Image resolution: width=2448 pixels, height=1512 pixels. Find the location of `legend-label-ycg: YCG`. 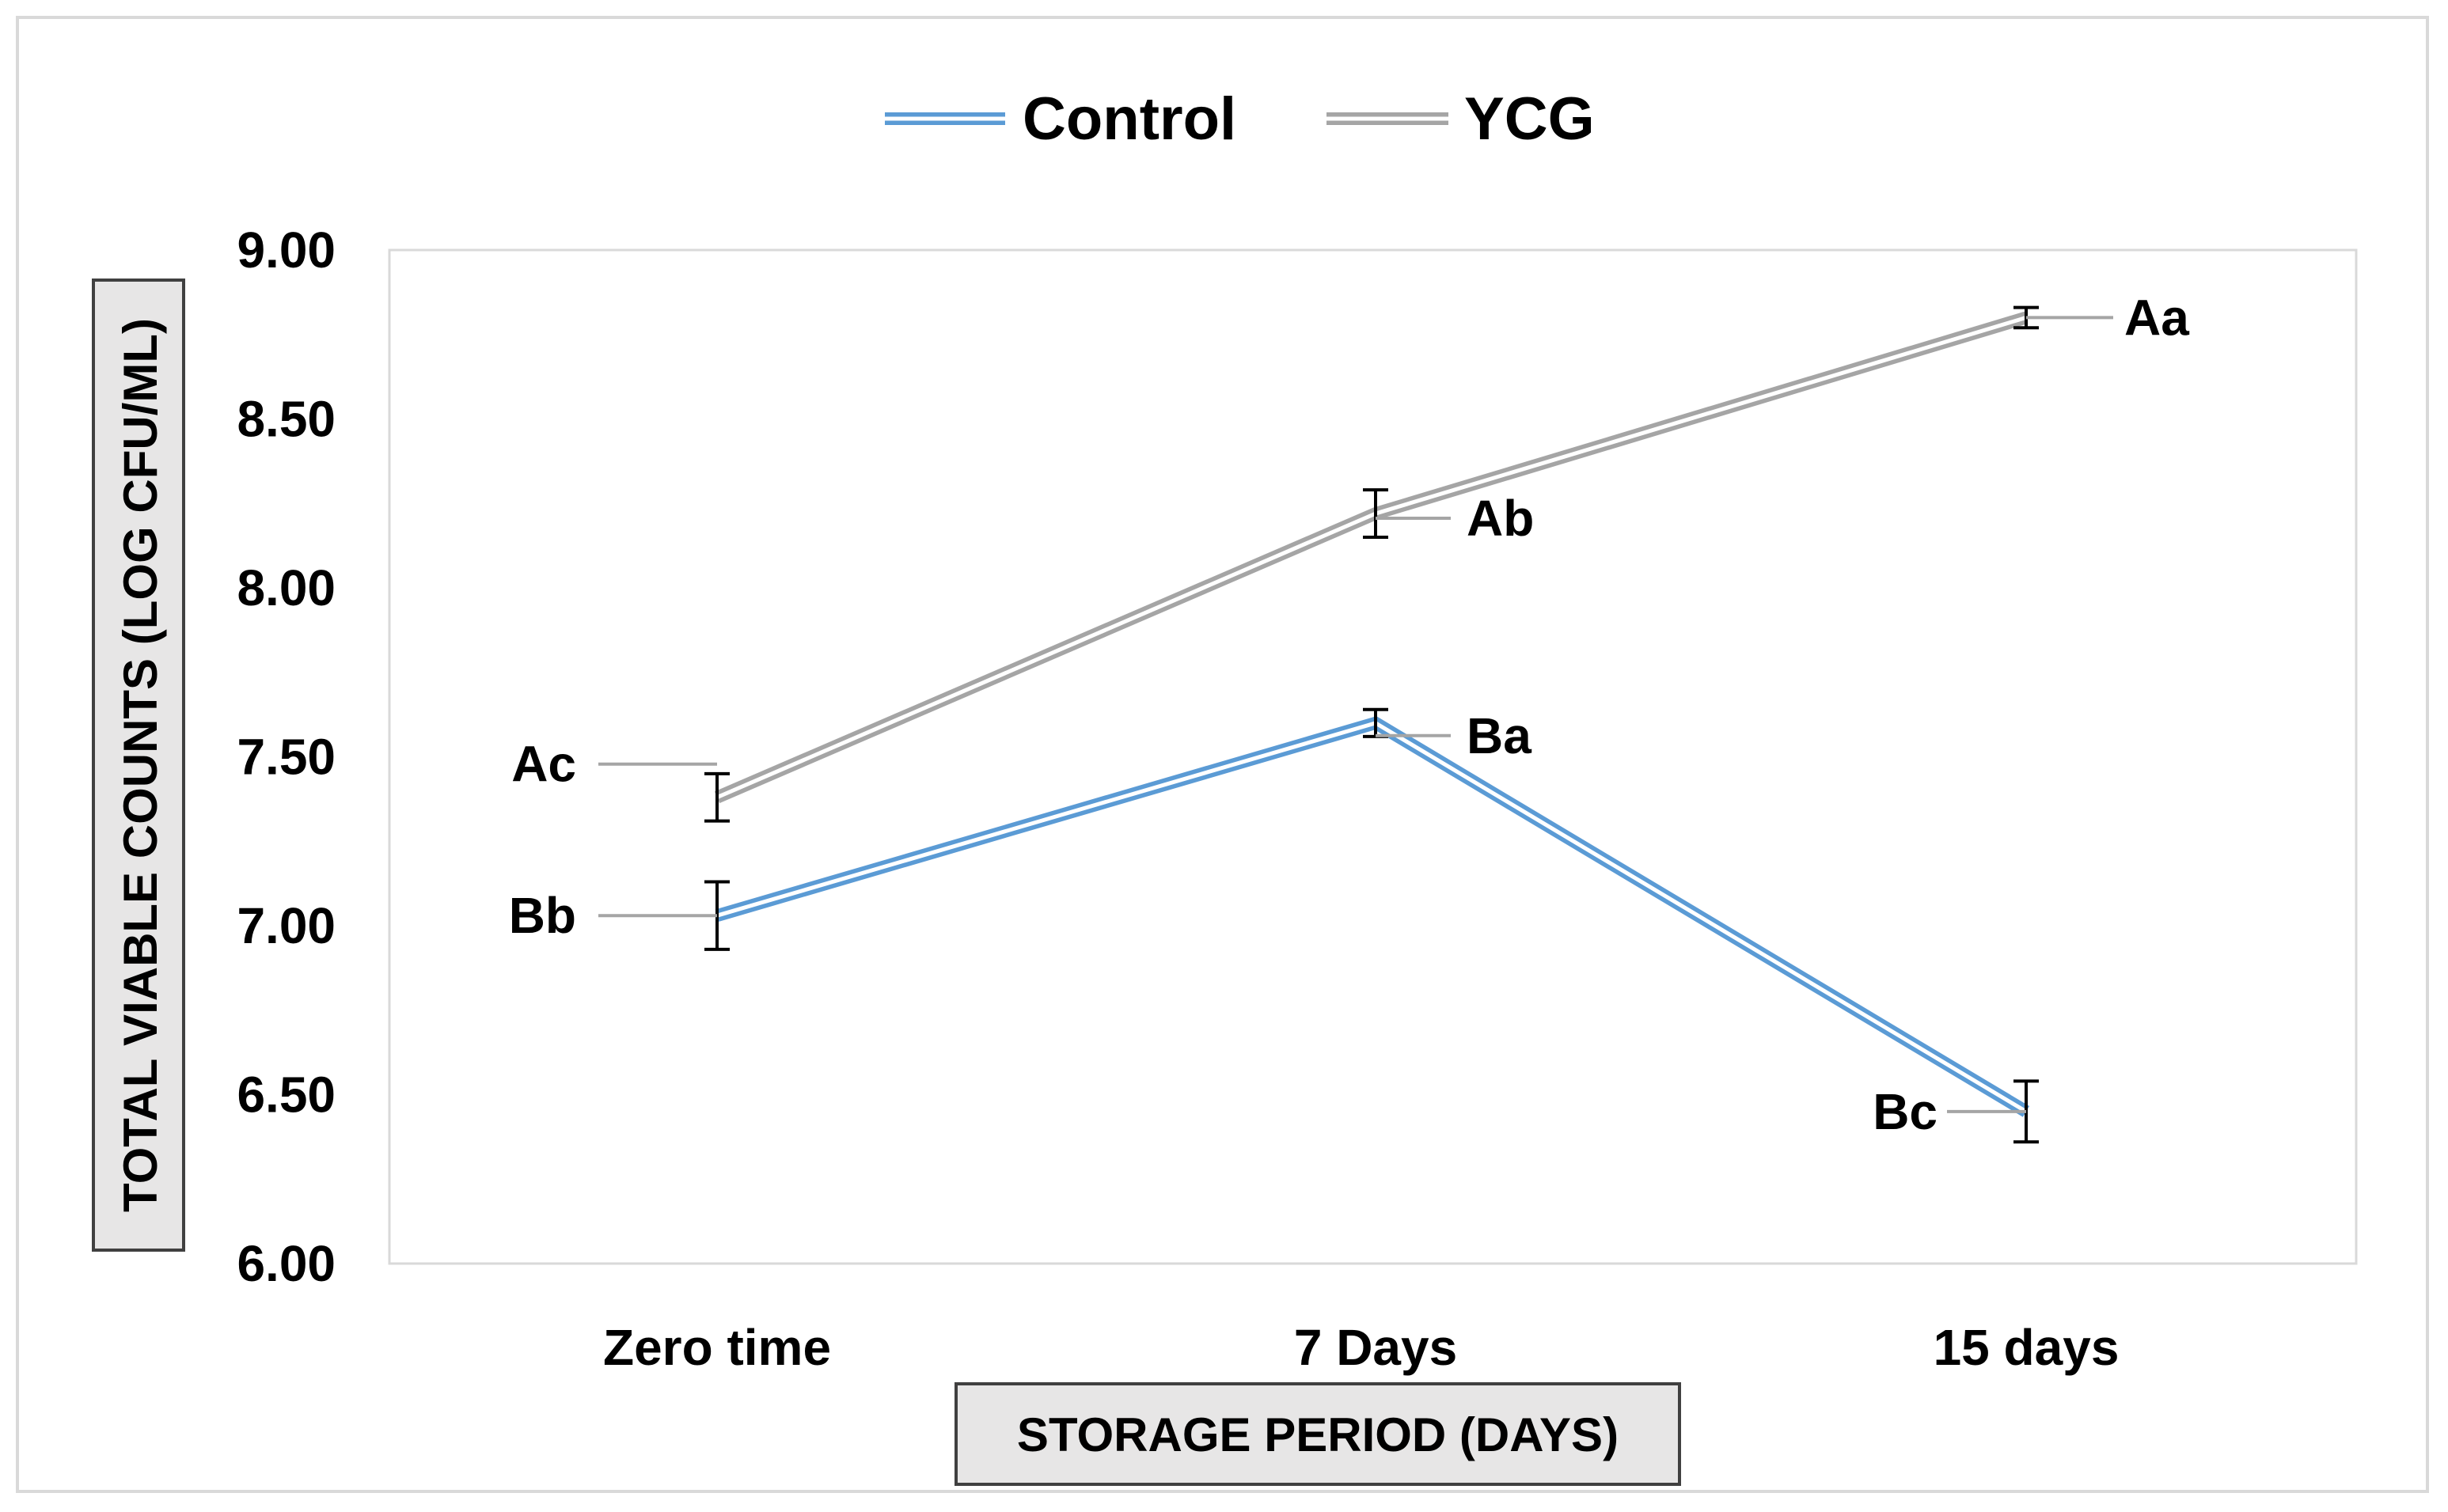

legend-label-ycg: YCG is located at coordinates (1529, 119).